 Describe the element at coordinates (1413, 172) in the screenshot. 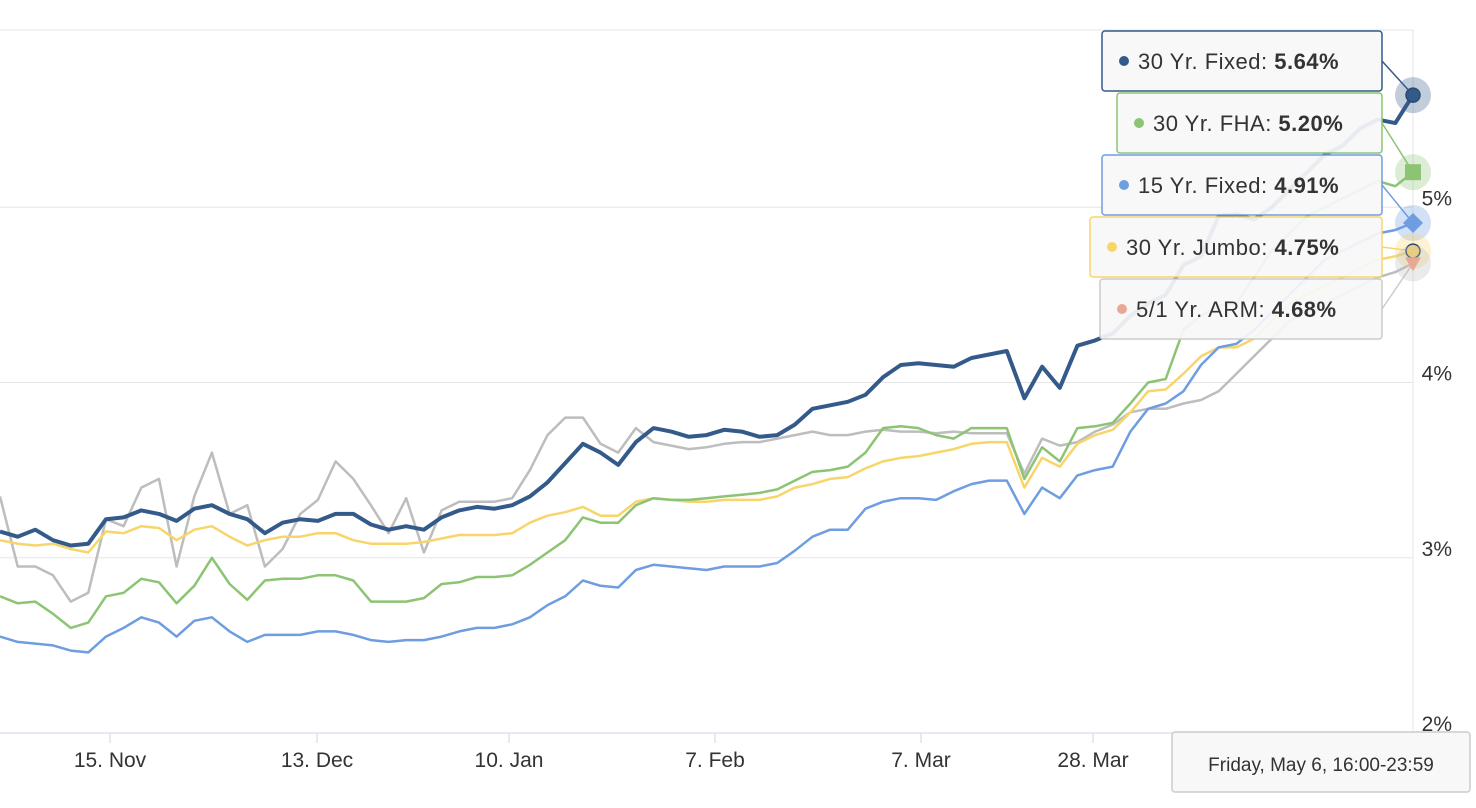

I see `marker-square` at that location.